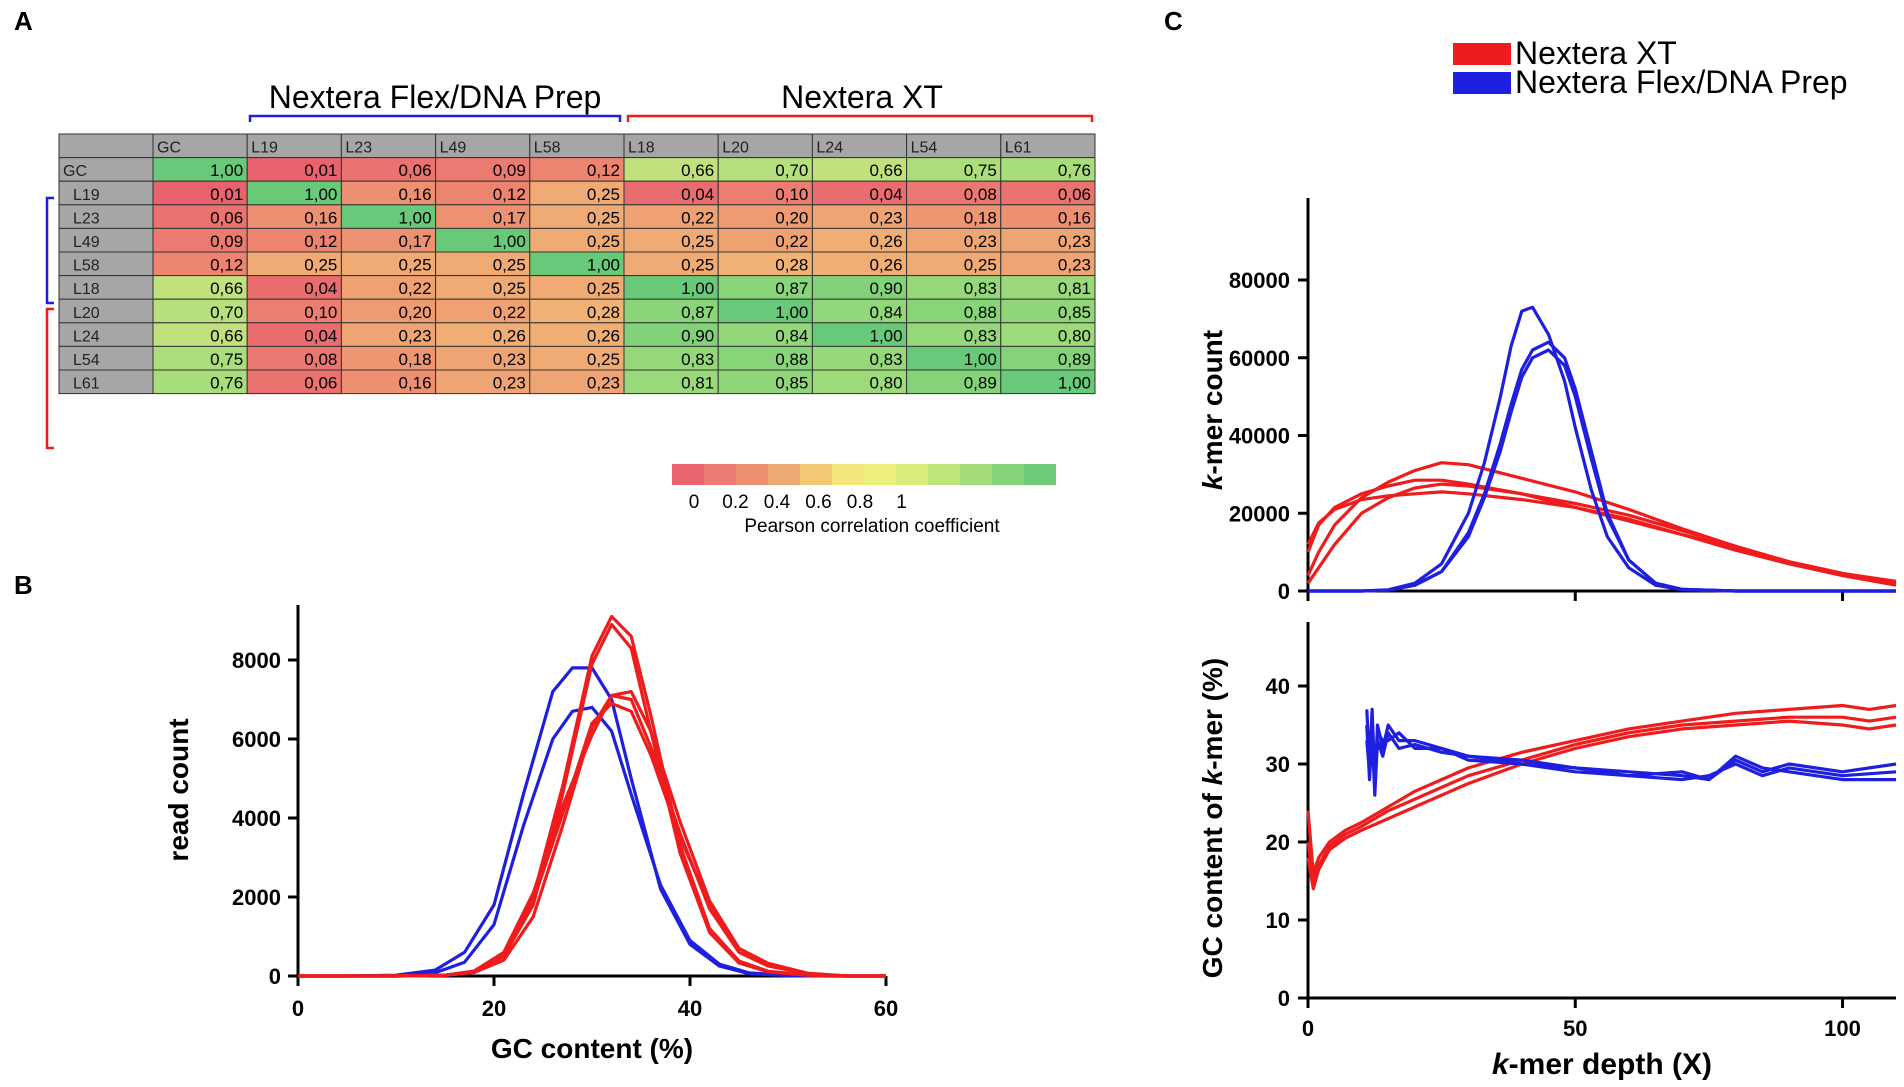 The image size is (1904, 1087). Describe the element at coordinates (791, 194) in the screenshot. I see `heatmap-value: 0,10` at that location.